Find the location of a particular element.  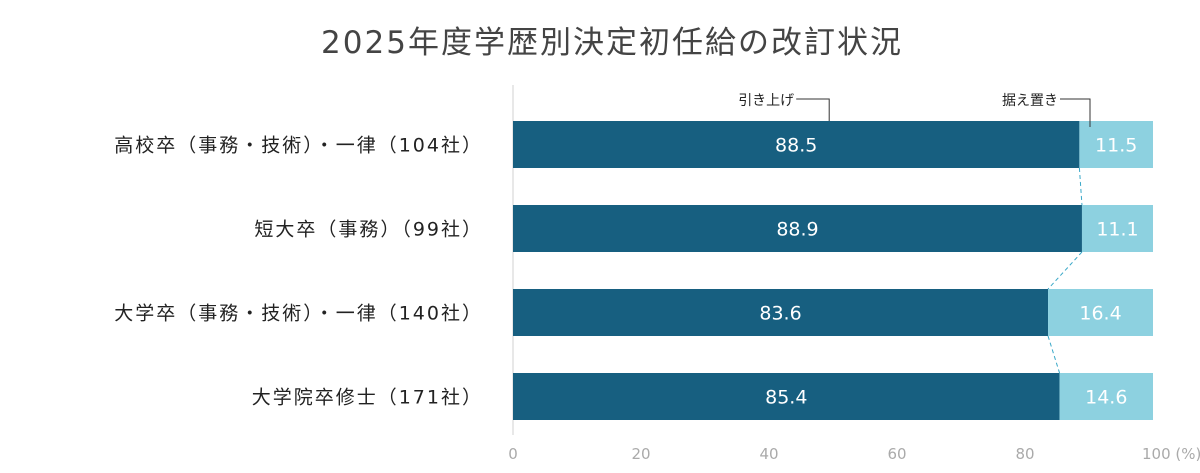

data-label: 16.4 is located at coordinates (1100, 314).